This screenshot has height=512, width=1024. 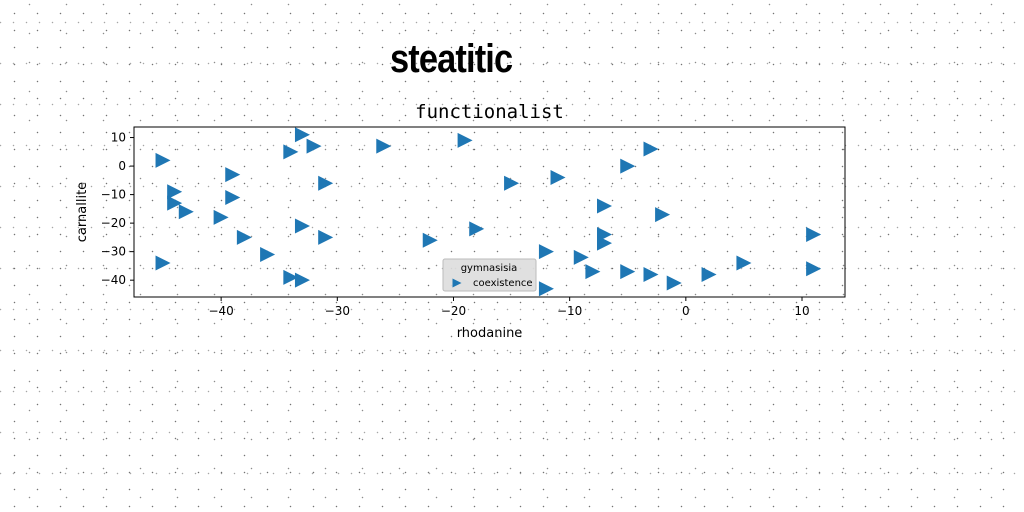 I want to click on figure-super-title: steatitic, so click(x=451, y=59).